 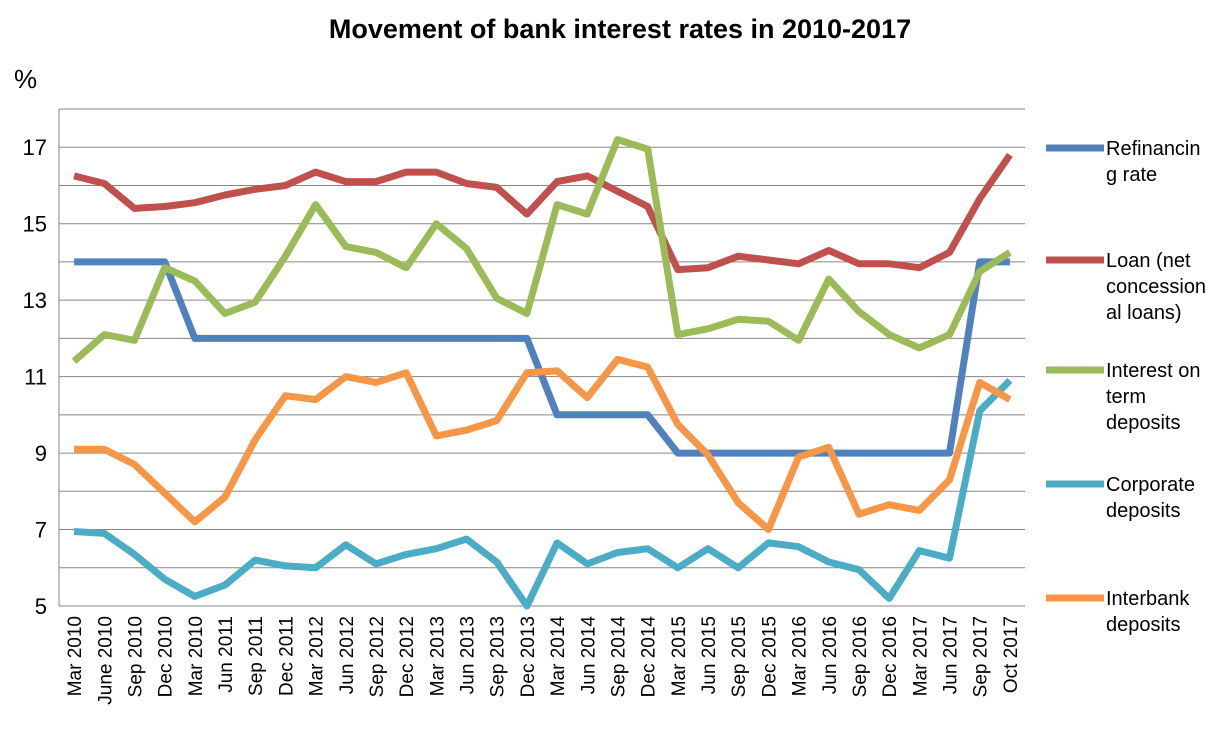 What do you see at coordinates (951, 655) in the screenshot?
I see `x-tick-label: Jun 2017` at bounding box center [951, 655].